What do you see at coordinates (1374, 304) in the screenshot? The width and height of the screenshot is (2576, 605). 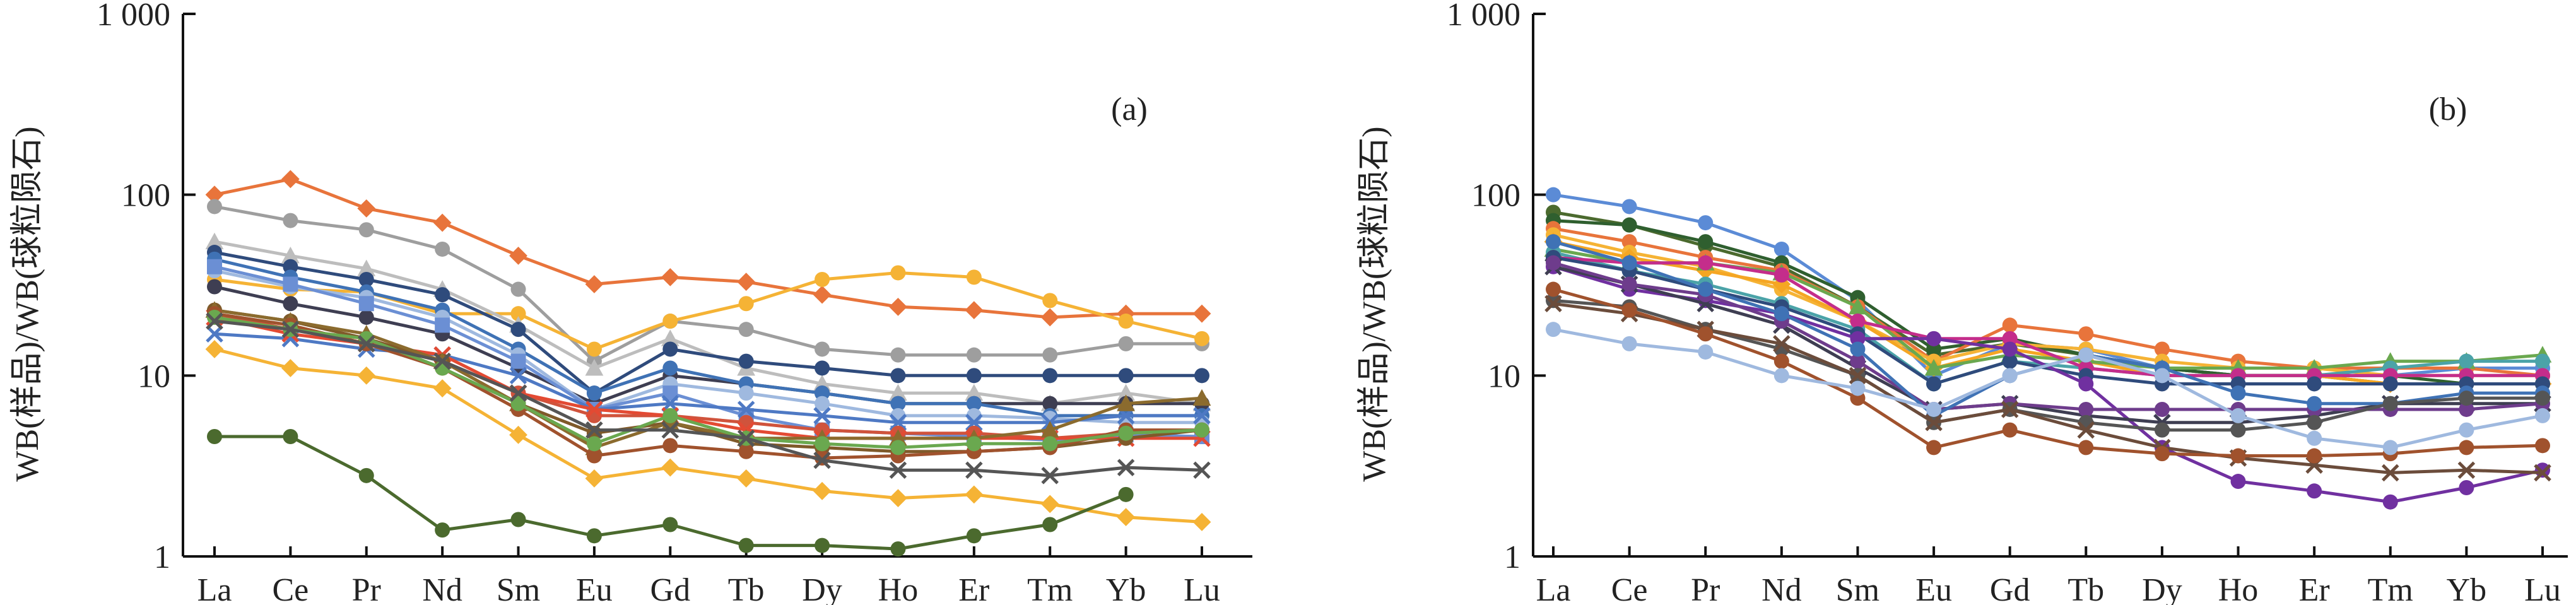 I see `y-axis-label: WB(样品)/WB(球粒陨石)` at bounding box center [1374, 304].